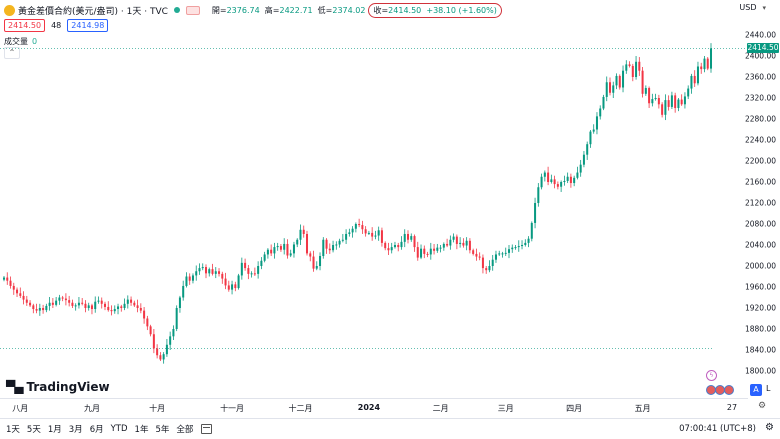 This screenshot has width=780, height=439. Describe the element at coordinates (185, 430) in the screenshot. I see `range-all-button: 全部` at that location.